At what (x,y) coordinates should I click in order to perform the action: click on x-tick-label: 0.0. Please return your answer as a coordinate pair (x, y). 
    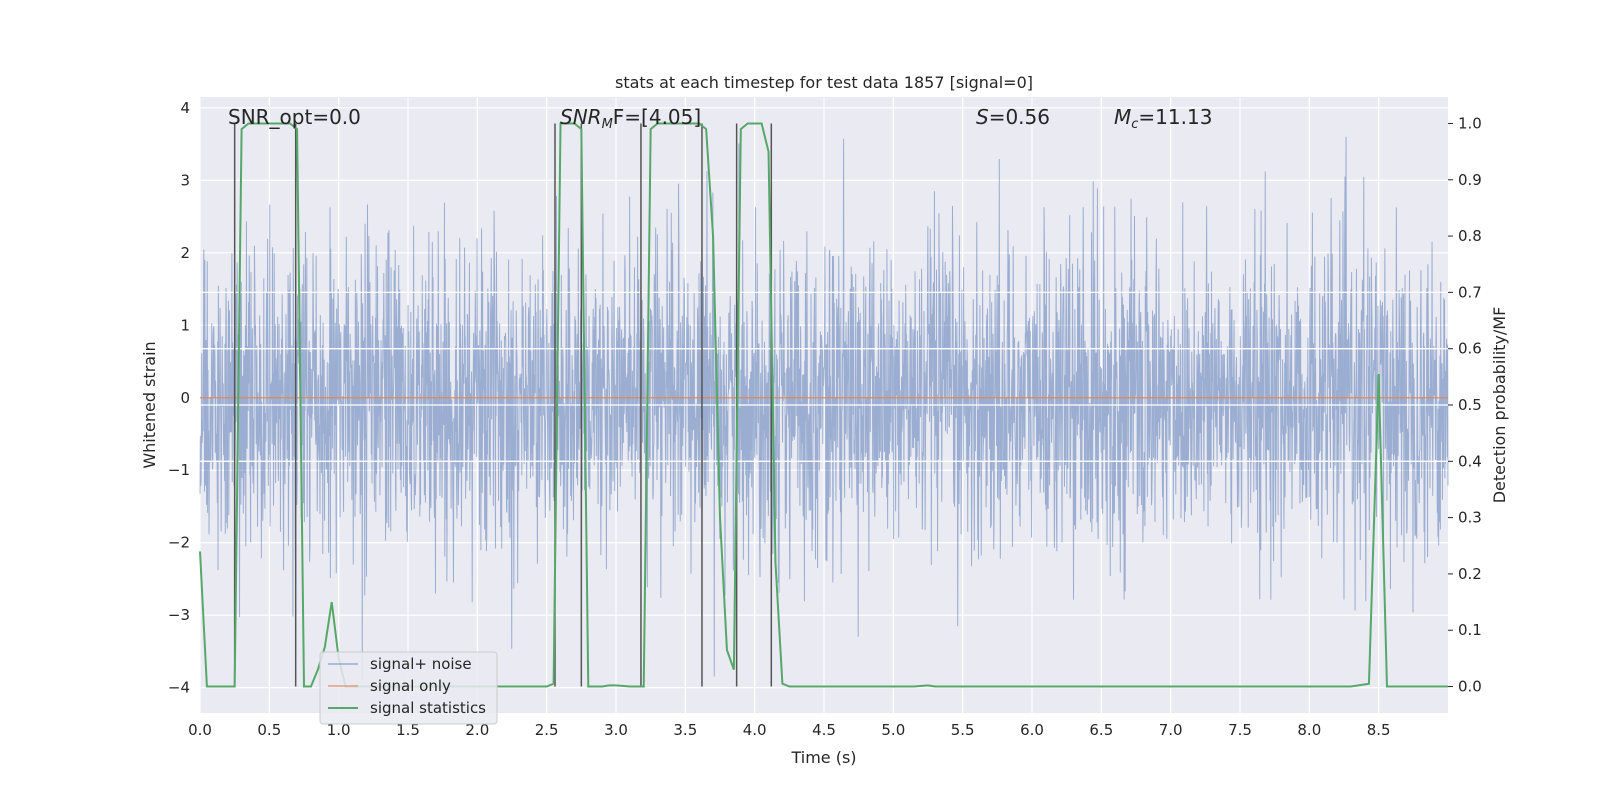
    Looking at the image, I should click on (200, 730).